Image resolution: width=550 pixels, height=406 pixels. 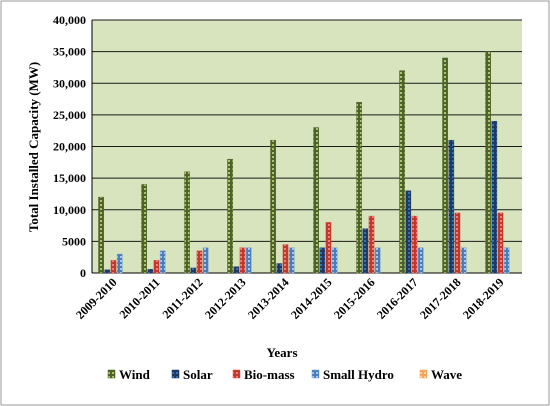 What do you see at coordinates (69, 178) in the screenshot?
I see `y-tick-label: 15,000` at bounding box center [69, 178].